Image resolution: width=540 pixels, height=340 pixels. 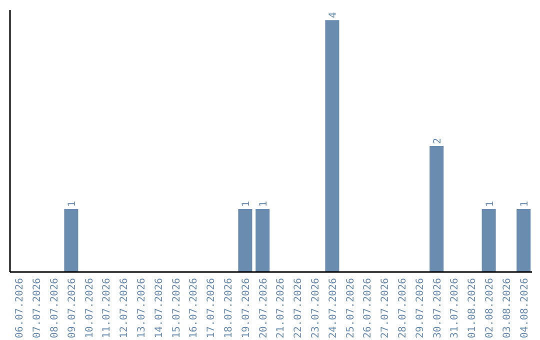 I want to click on x-tick-label: 28.07.2026, so click(x=403, y=308).